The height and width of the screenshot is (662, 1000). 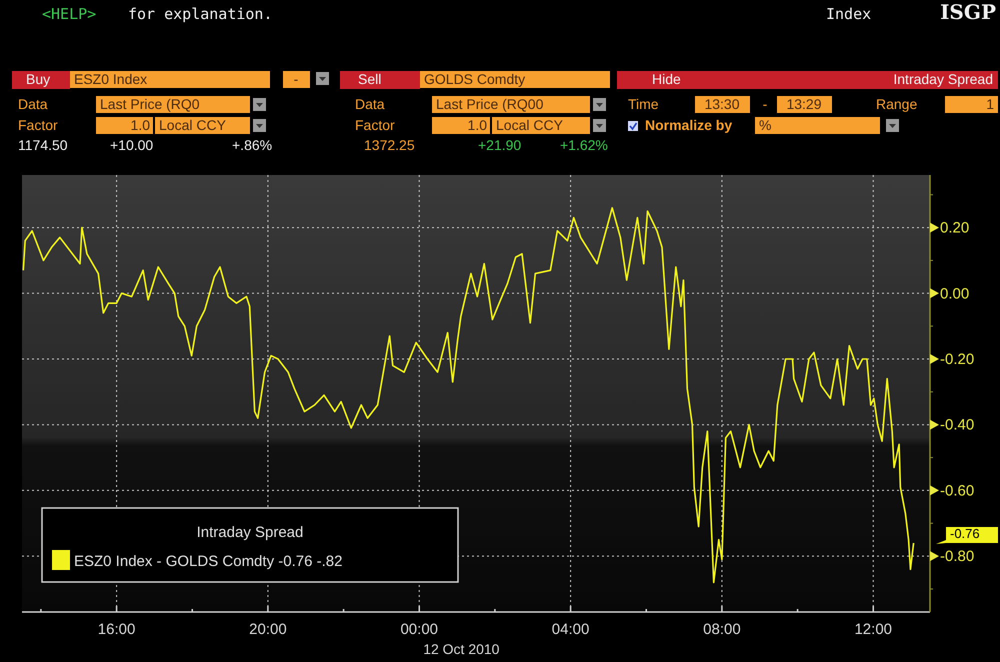 What do you see at coordinates (968, 12) in the screenshot?
I see `text: ISGP` at bounding box center [968, 12].